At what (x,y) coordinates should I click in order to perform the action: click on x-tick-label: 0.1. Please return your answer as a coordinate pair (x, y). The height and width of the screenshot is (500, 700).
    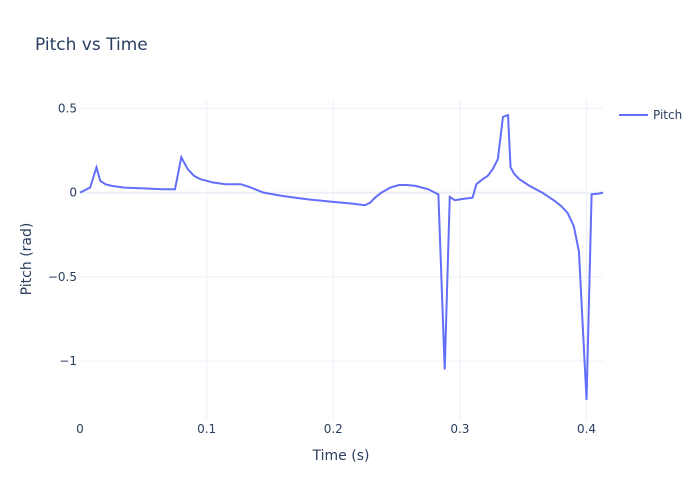
    Looking at the image, I should click on (206, 429).